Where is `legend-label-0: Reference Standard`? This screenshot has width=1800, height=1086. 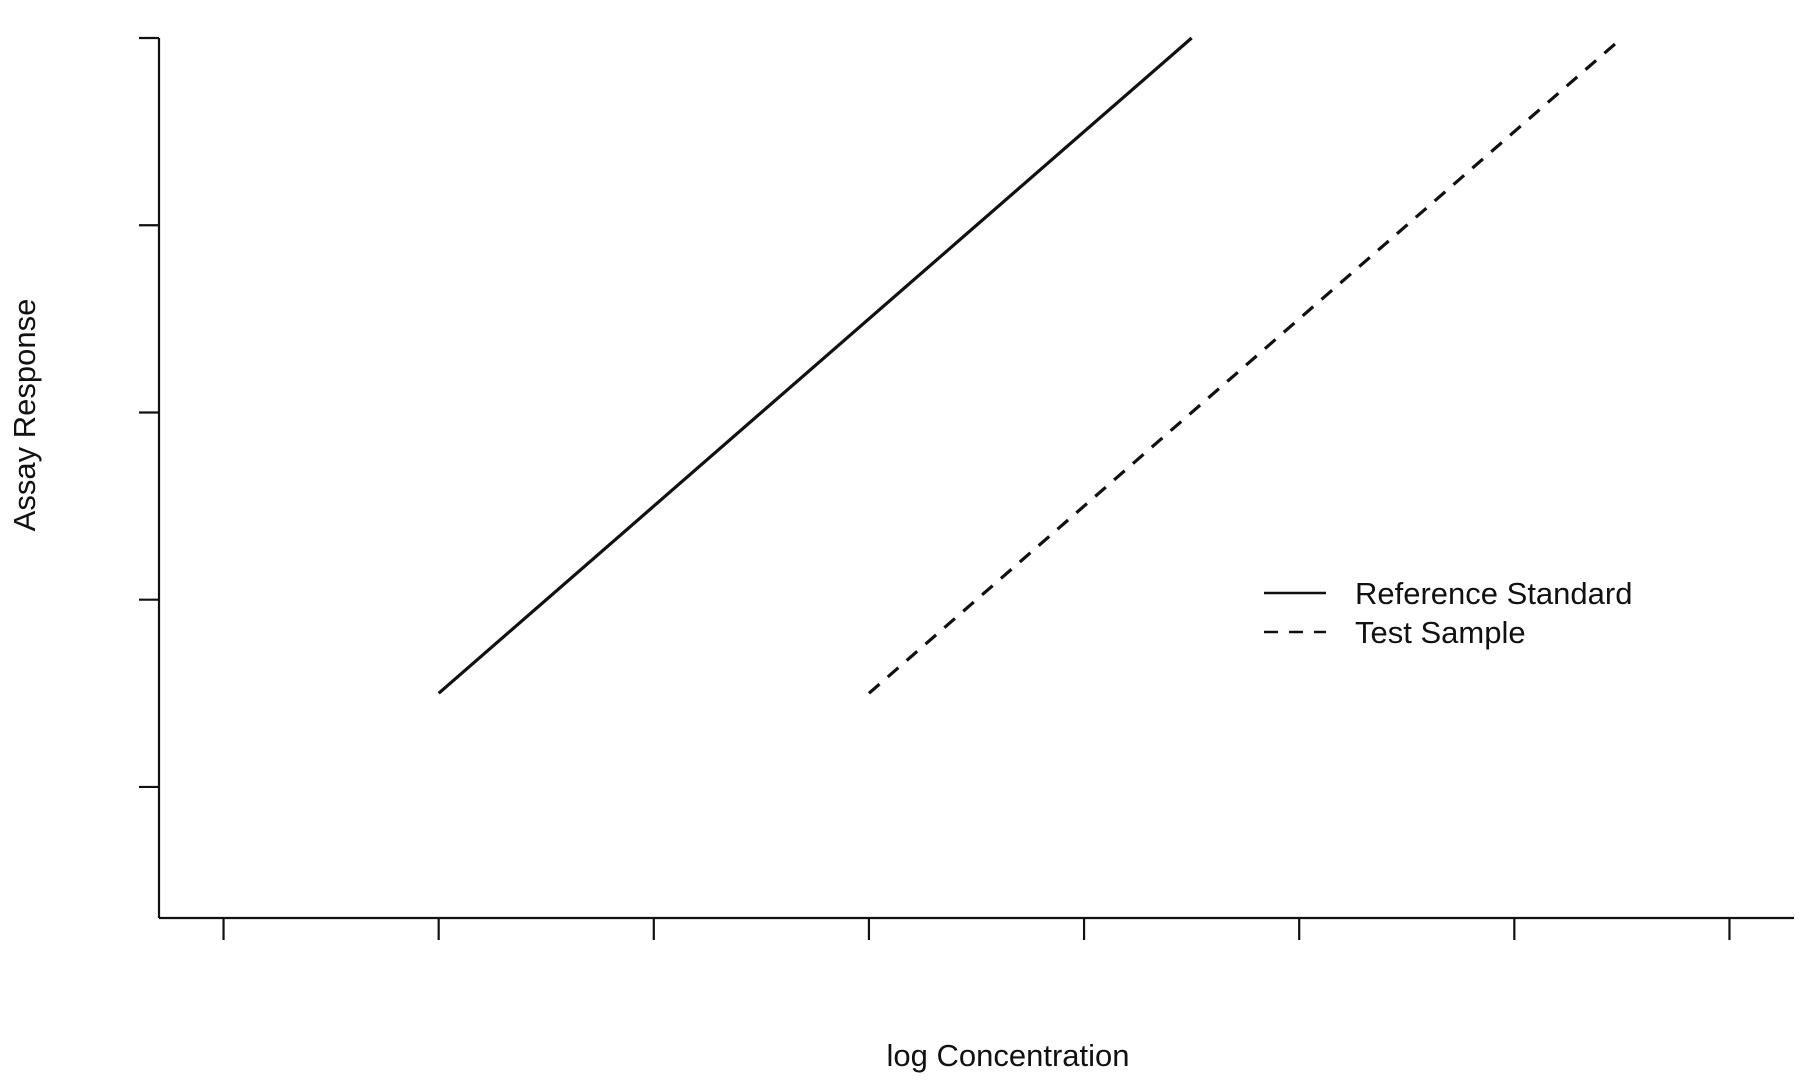
legend-label-0: Reference Standard is located at coordinates (1493, 593).